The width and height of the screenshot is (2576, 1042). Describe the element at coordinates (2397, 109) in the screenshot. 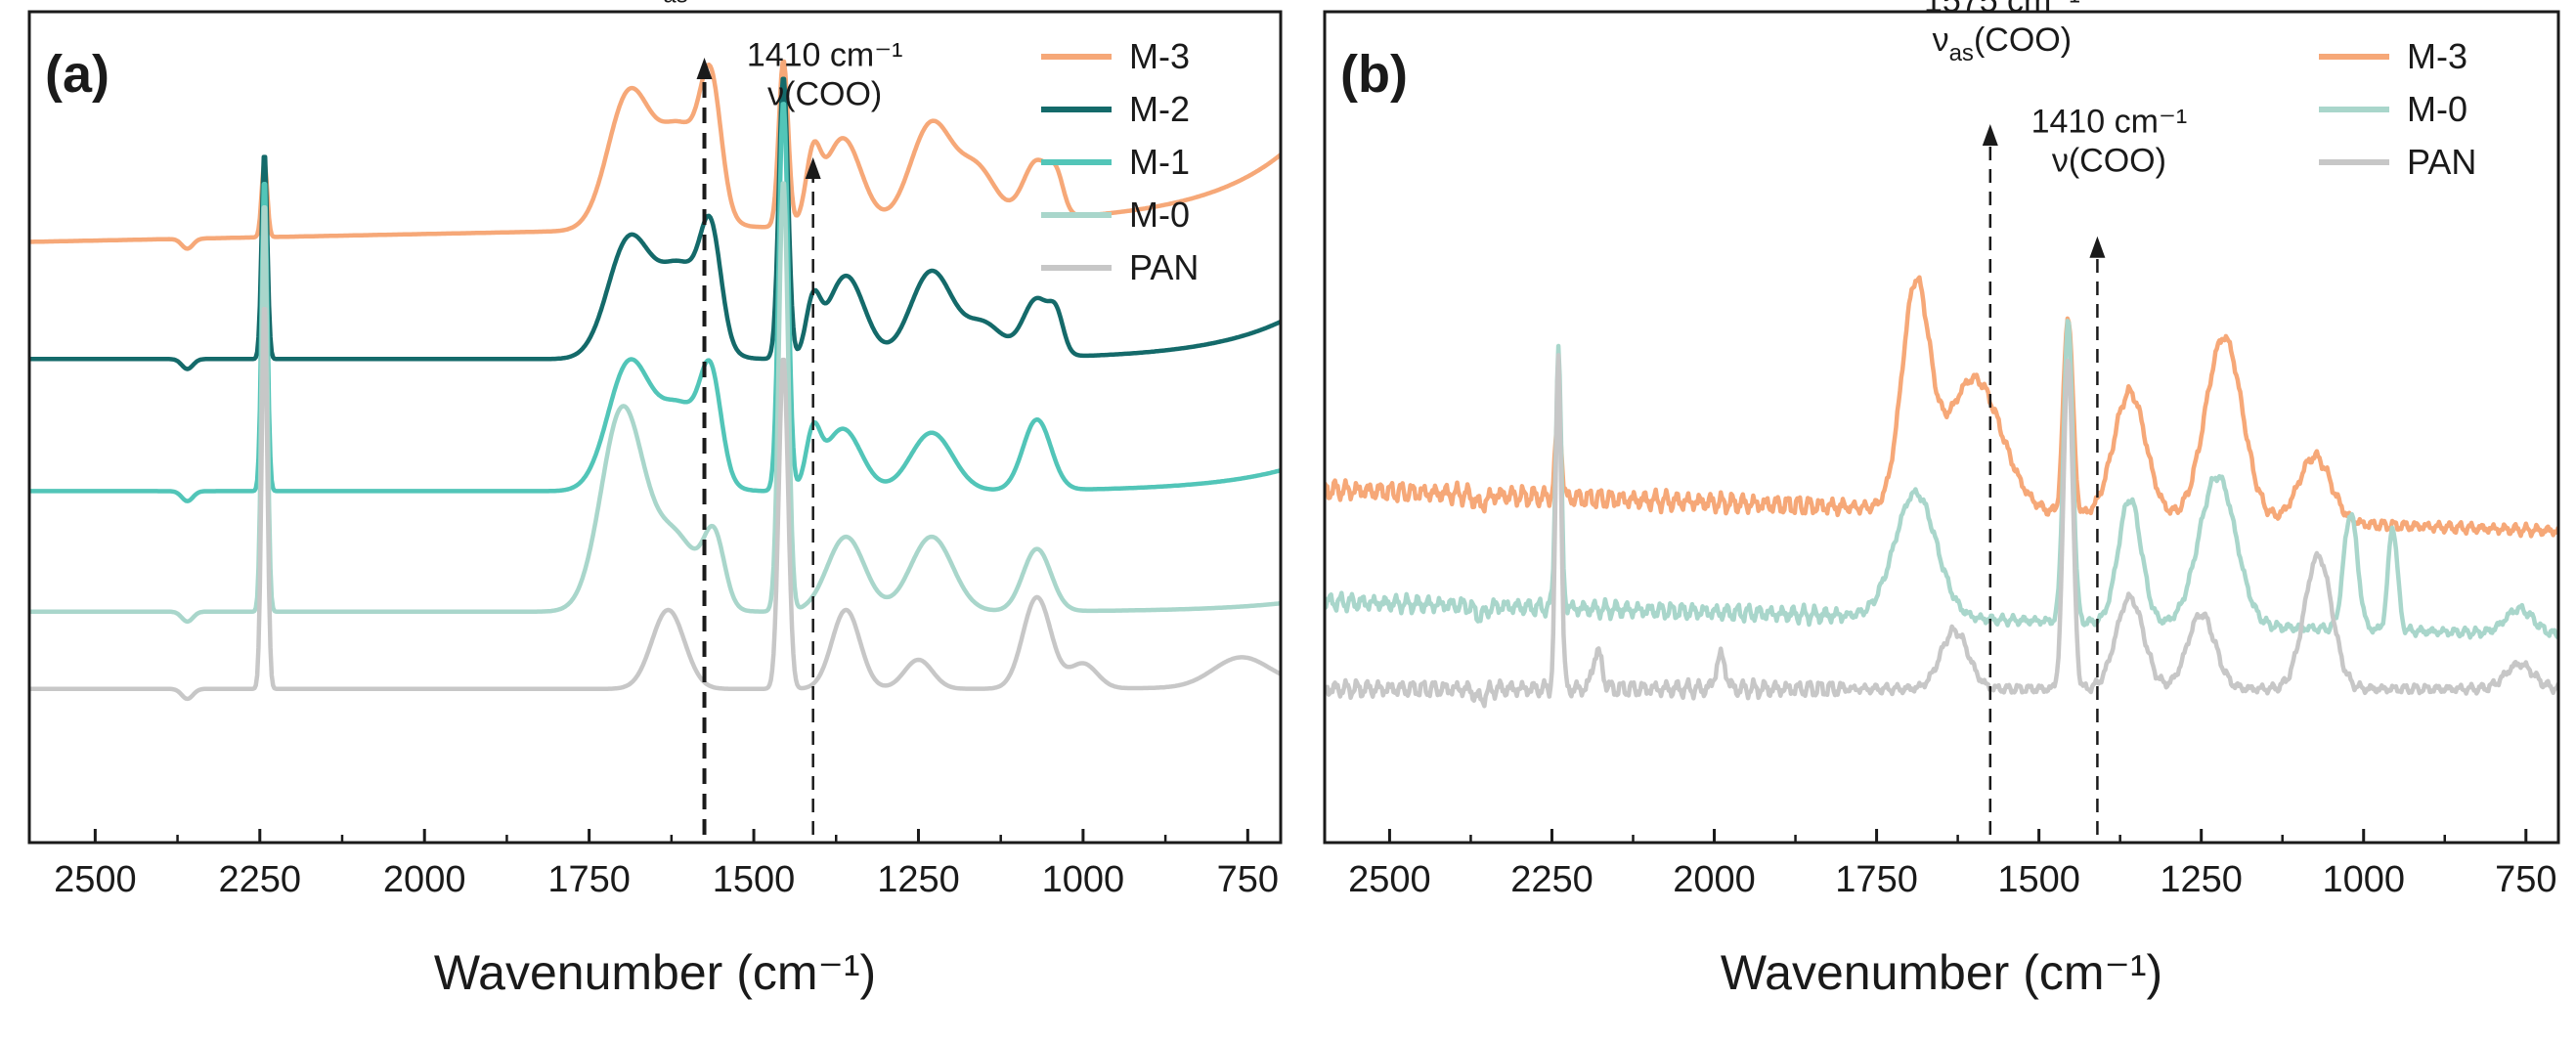

I see `legend: M-3 M-0 PAN` at that location.